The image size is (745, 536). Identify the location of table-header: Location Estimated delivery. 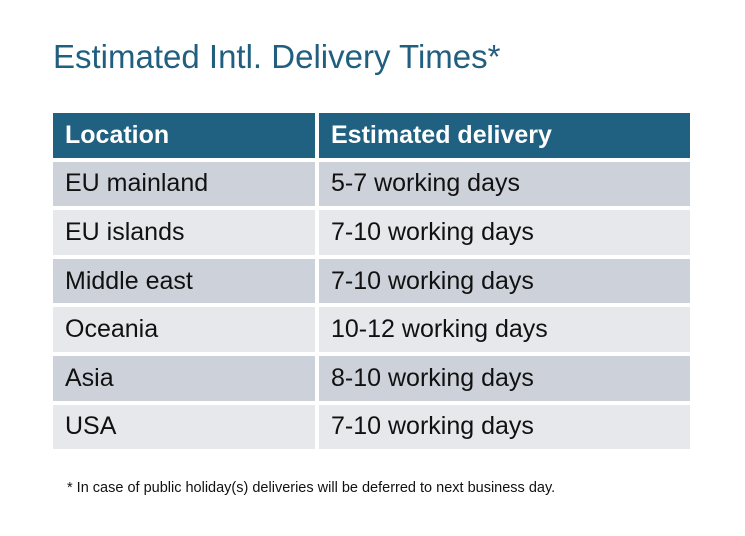
(371, 135).